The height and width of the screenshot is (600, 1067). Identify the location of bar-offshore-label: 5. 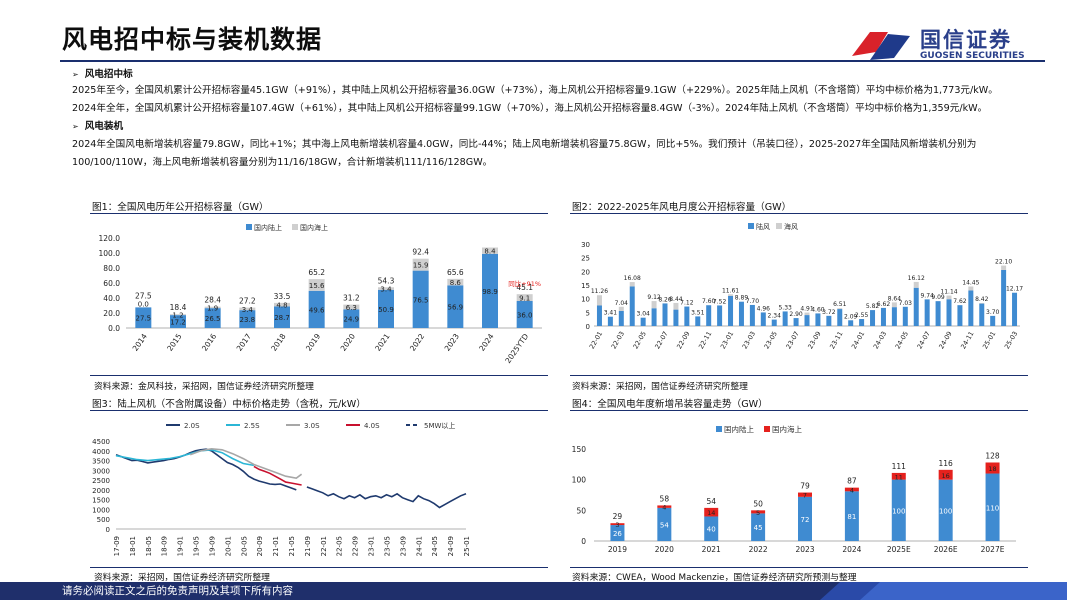
(758, 513).